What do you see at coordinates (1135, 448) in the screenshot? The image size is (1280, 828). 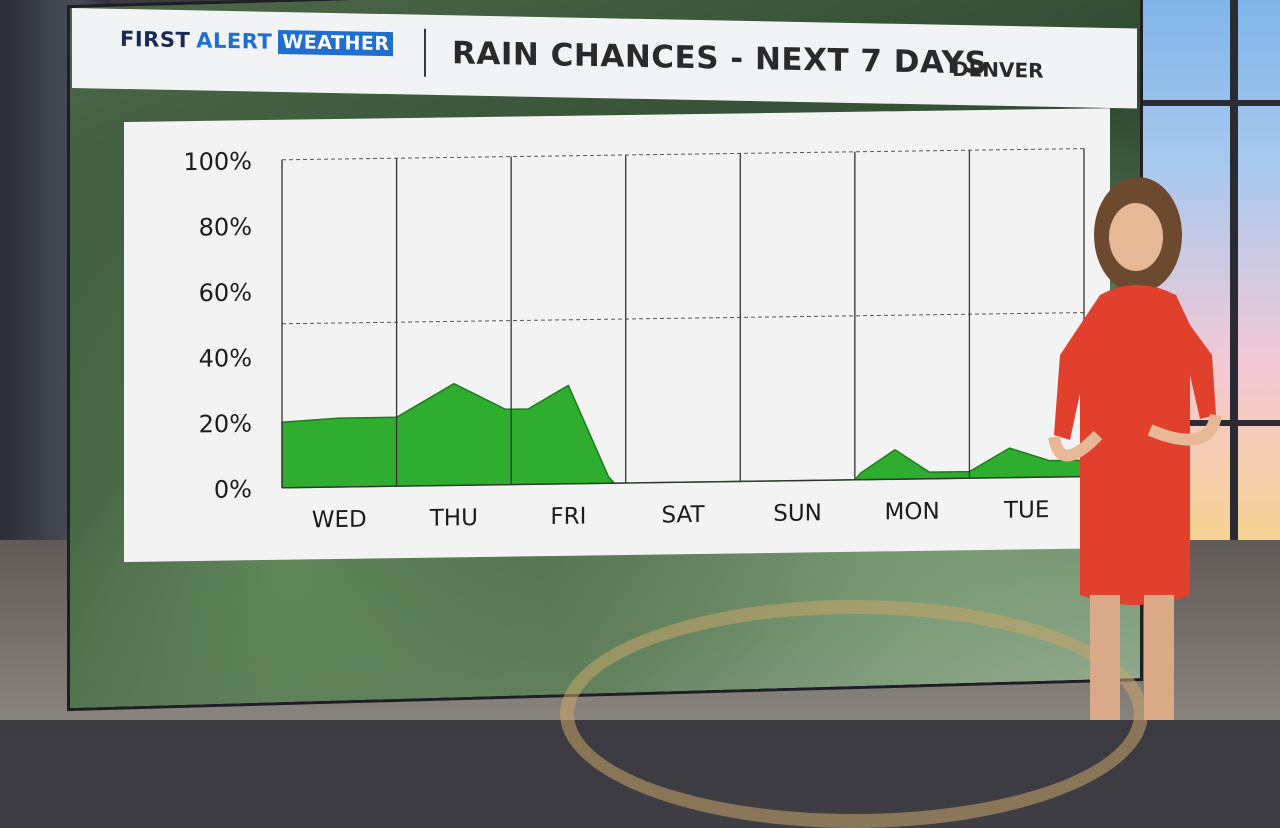 I see `presenter` at bounding box center [1135, 448].